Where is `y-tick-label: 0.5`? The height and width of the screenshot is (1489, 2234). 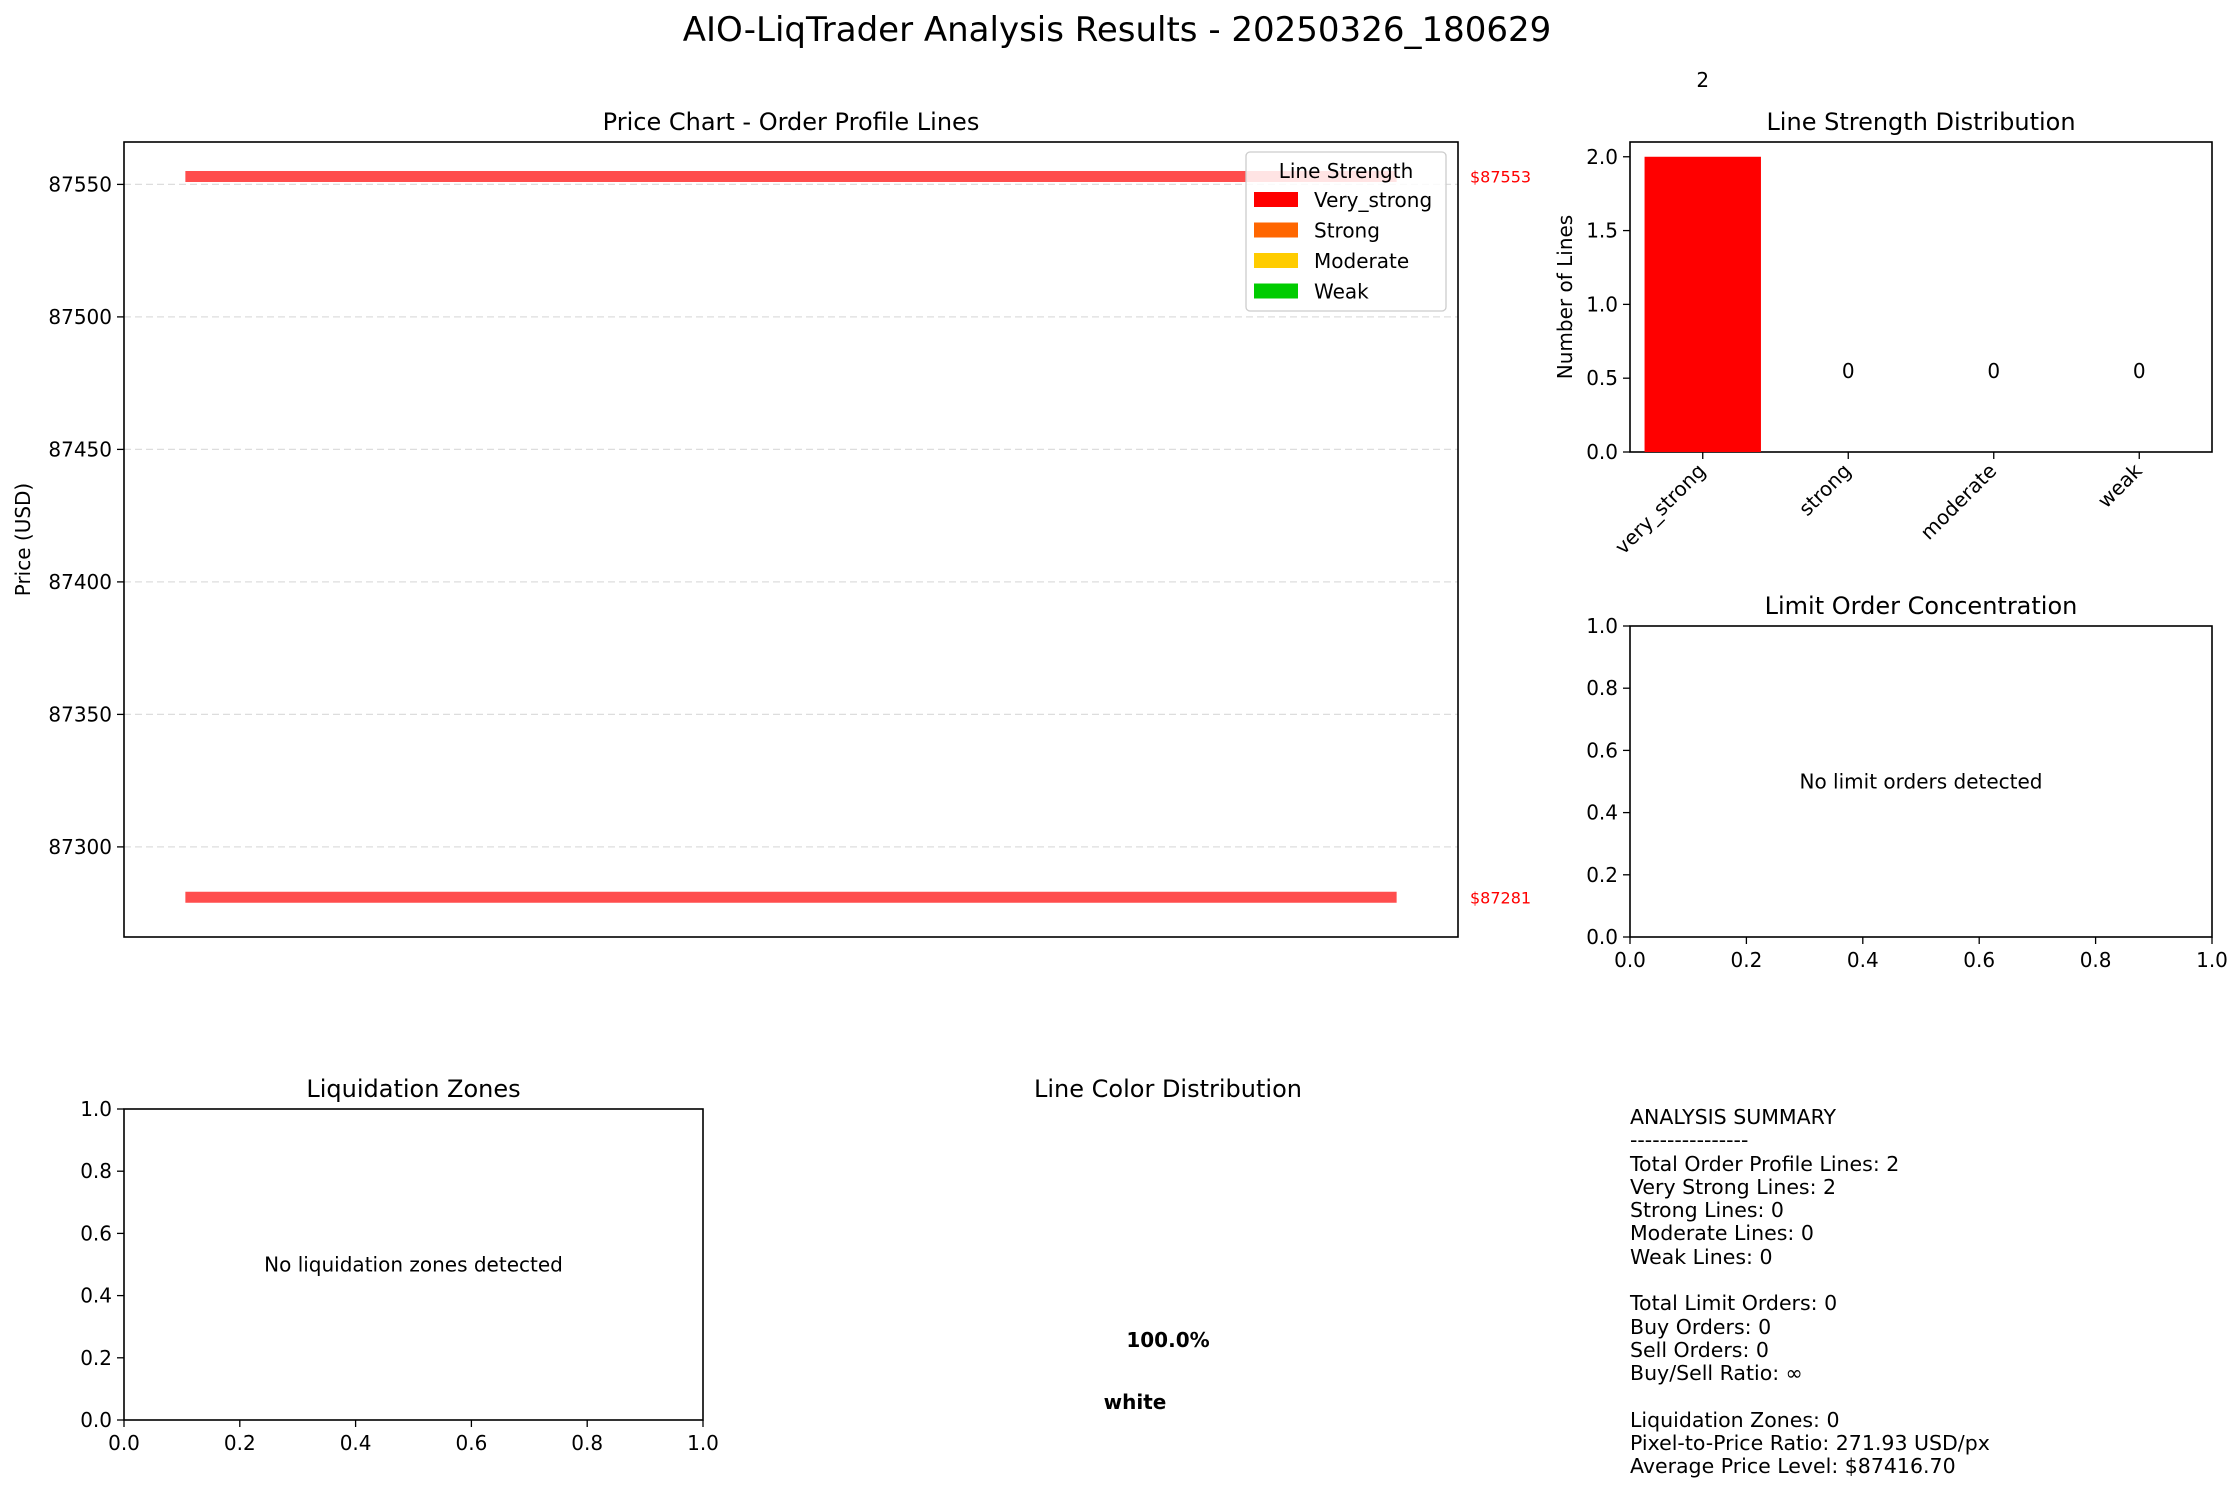
y-tick-label: 0.5 is located at coordinates (1602, 378).